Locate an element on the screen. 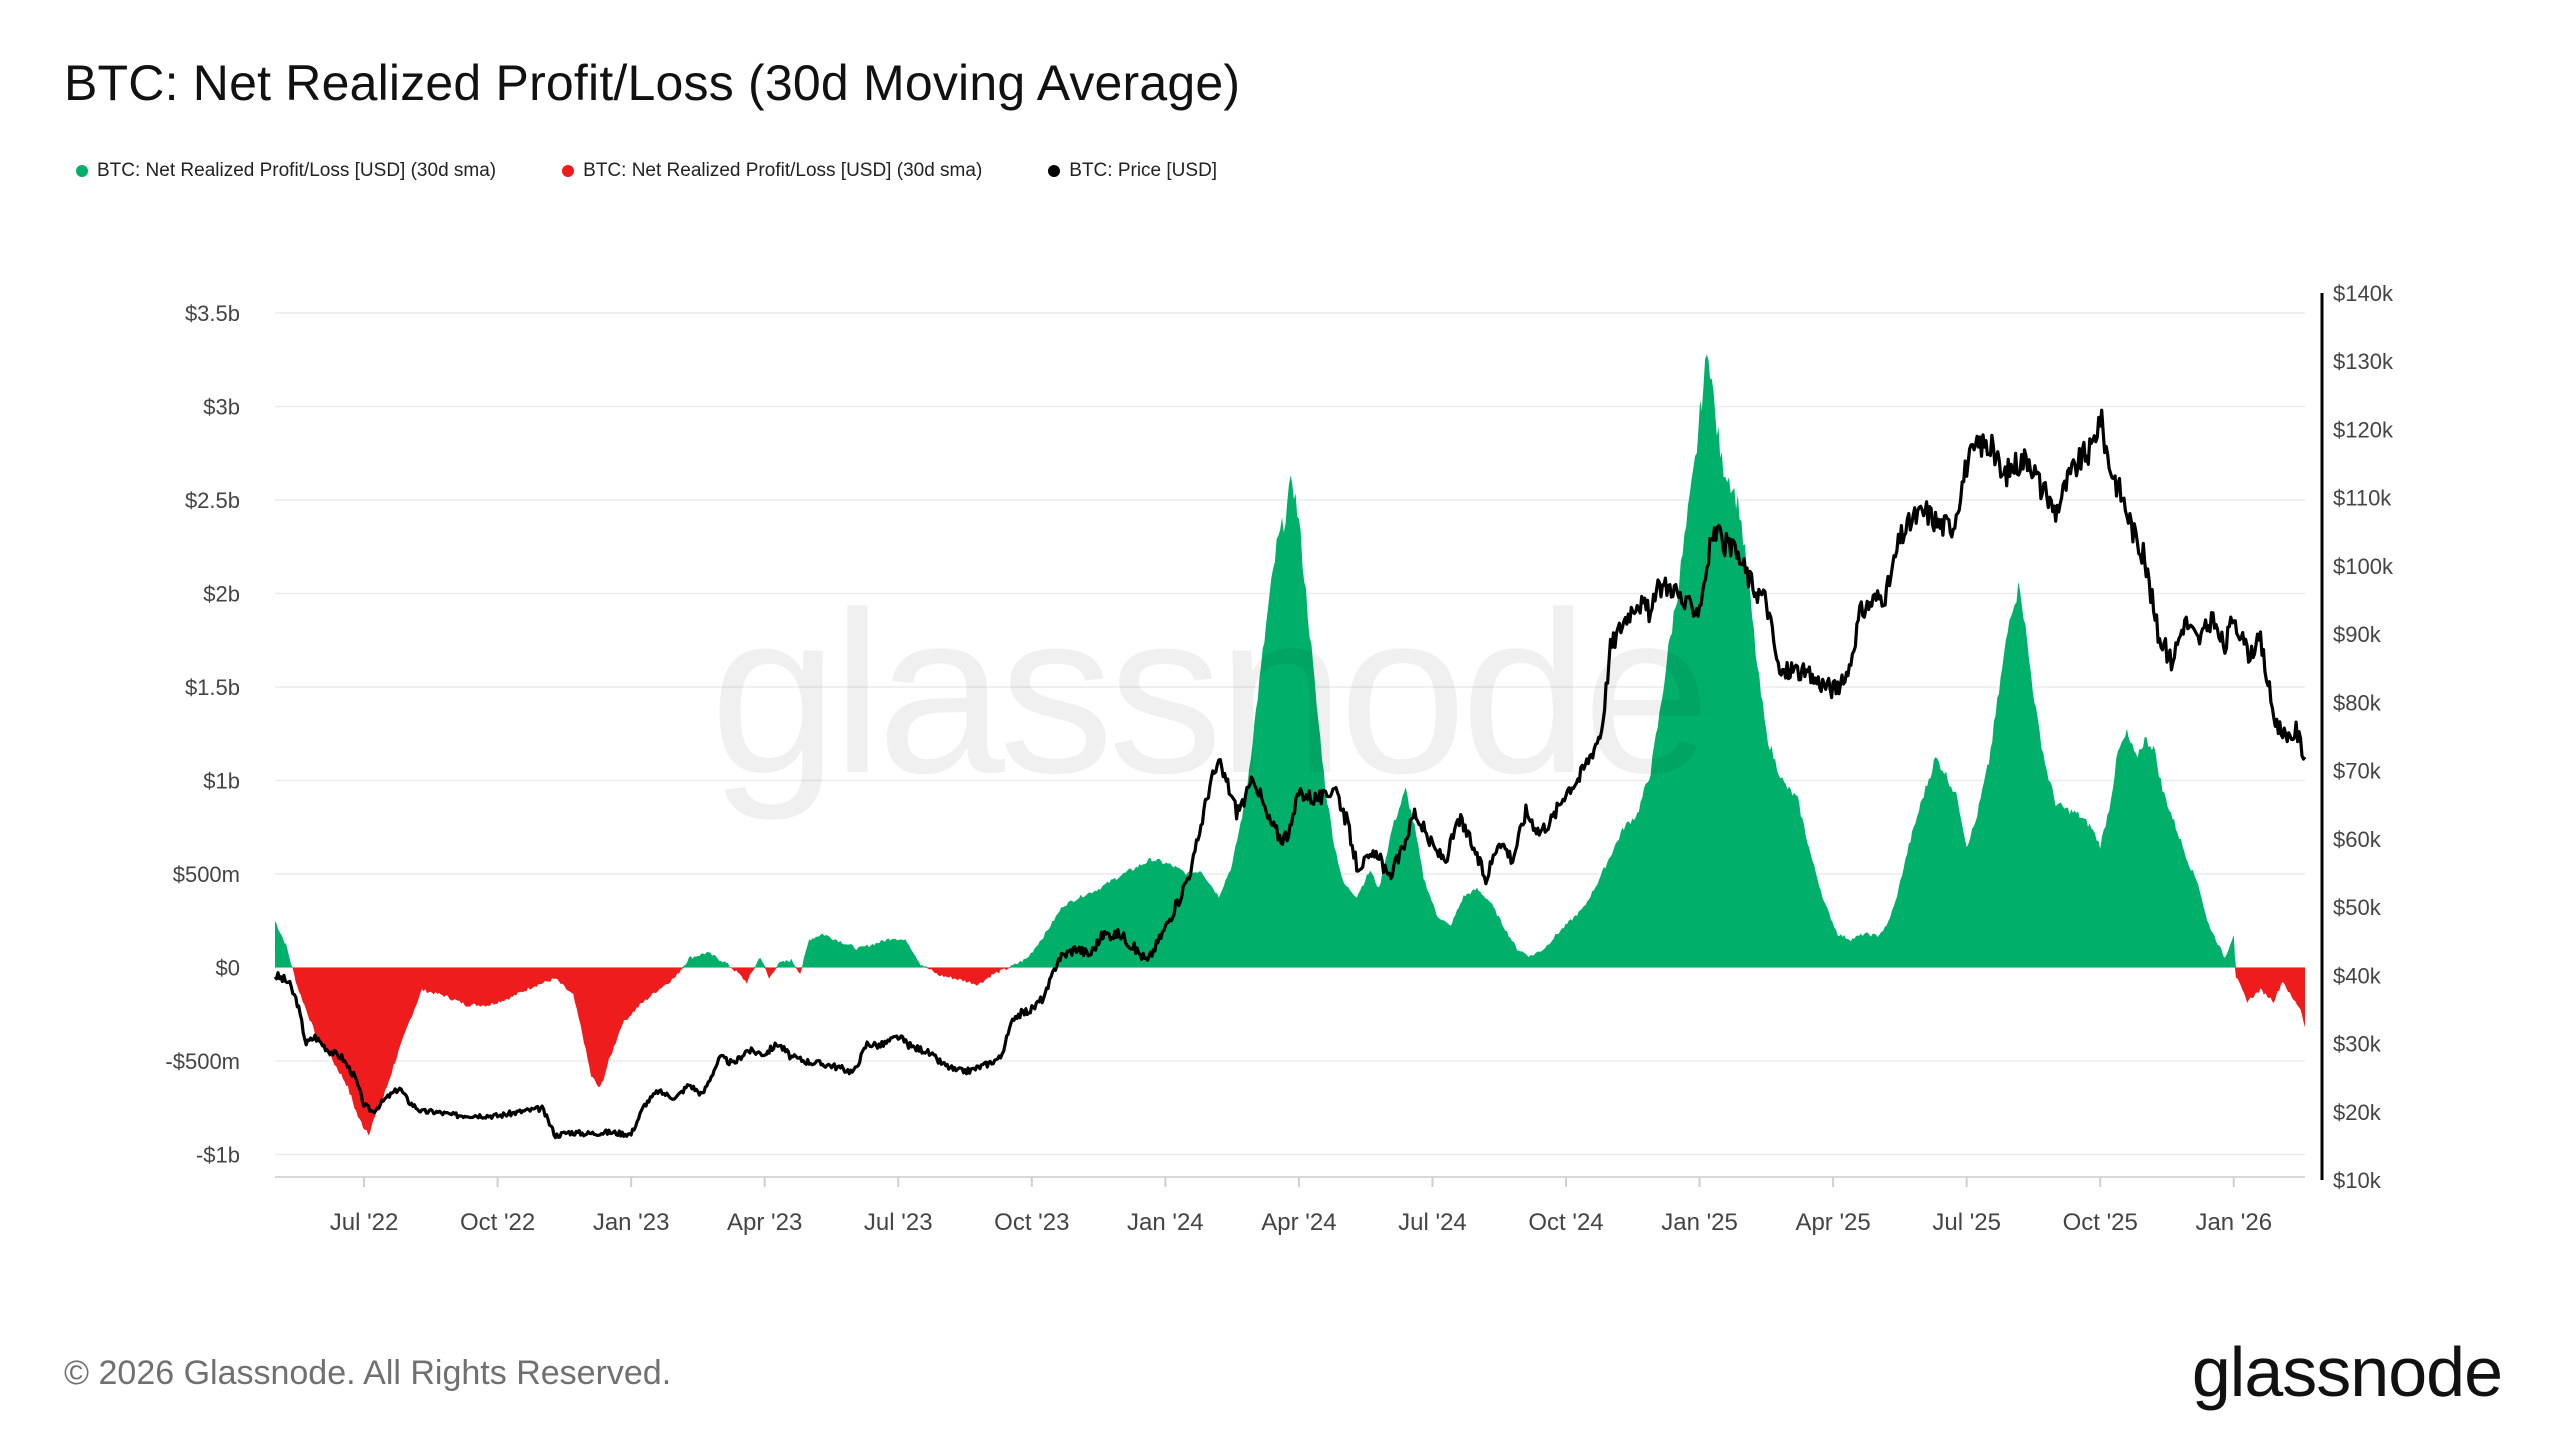 Image resolution: width=2560 pixels, height=1440 pixels. loss-area is located at coordinates (1290, 1051).